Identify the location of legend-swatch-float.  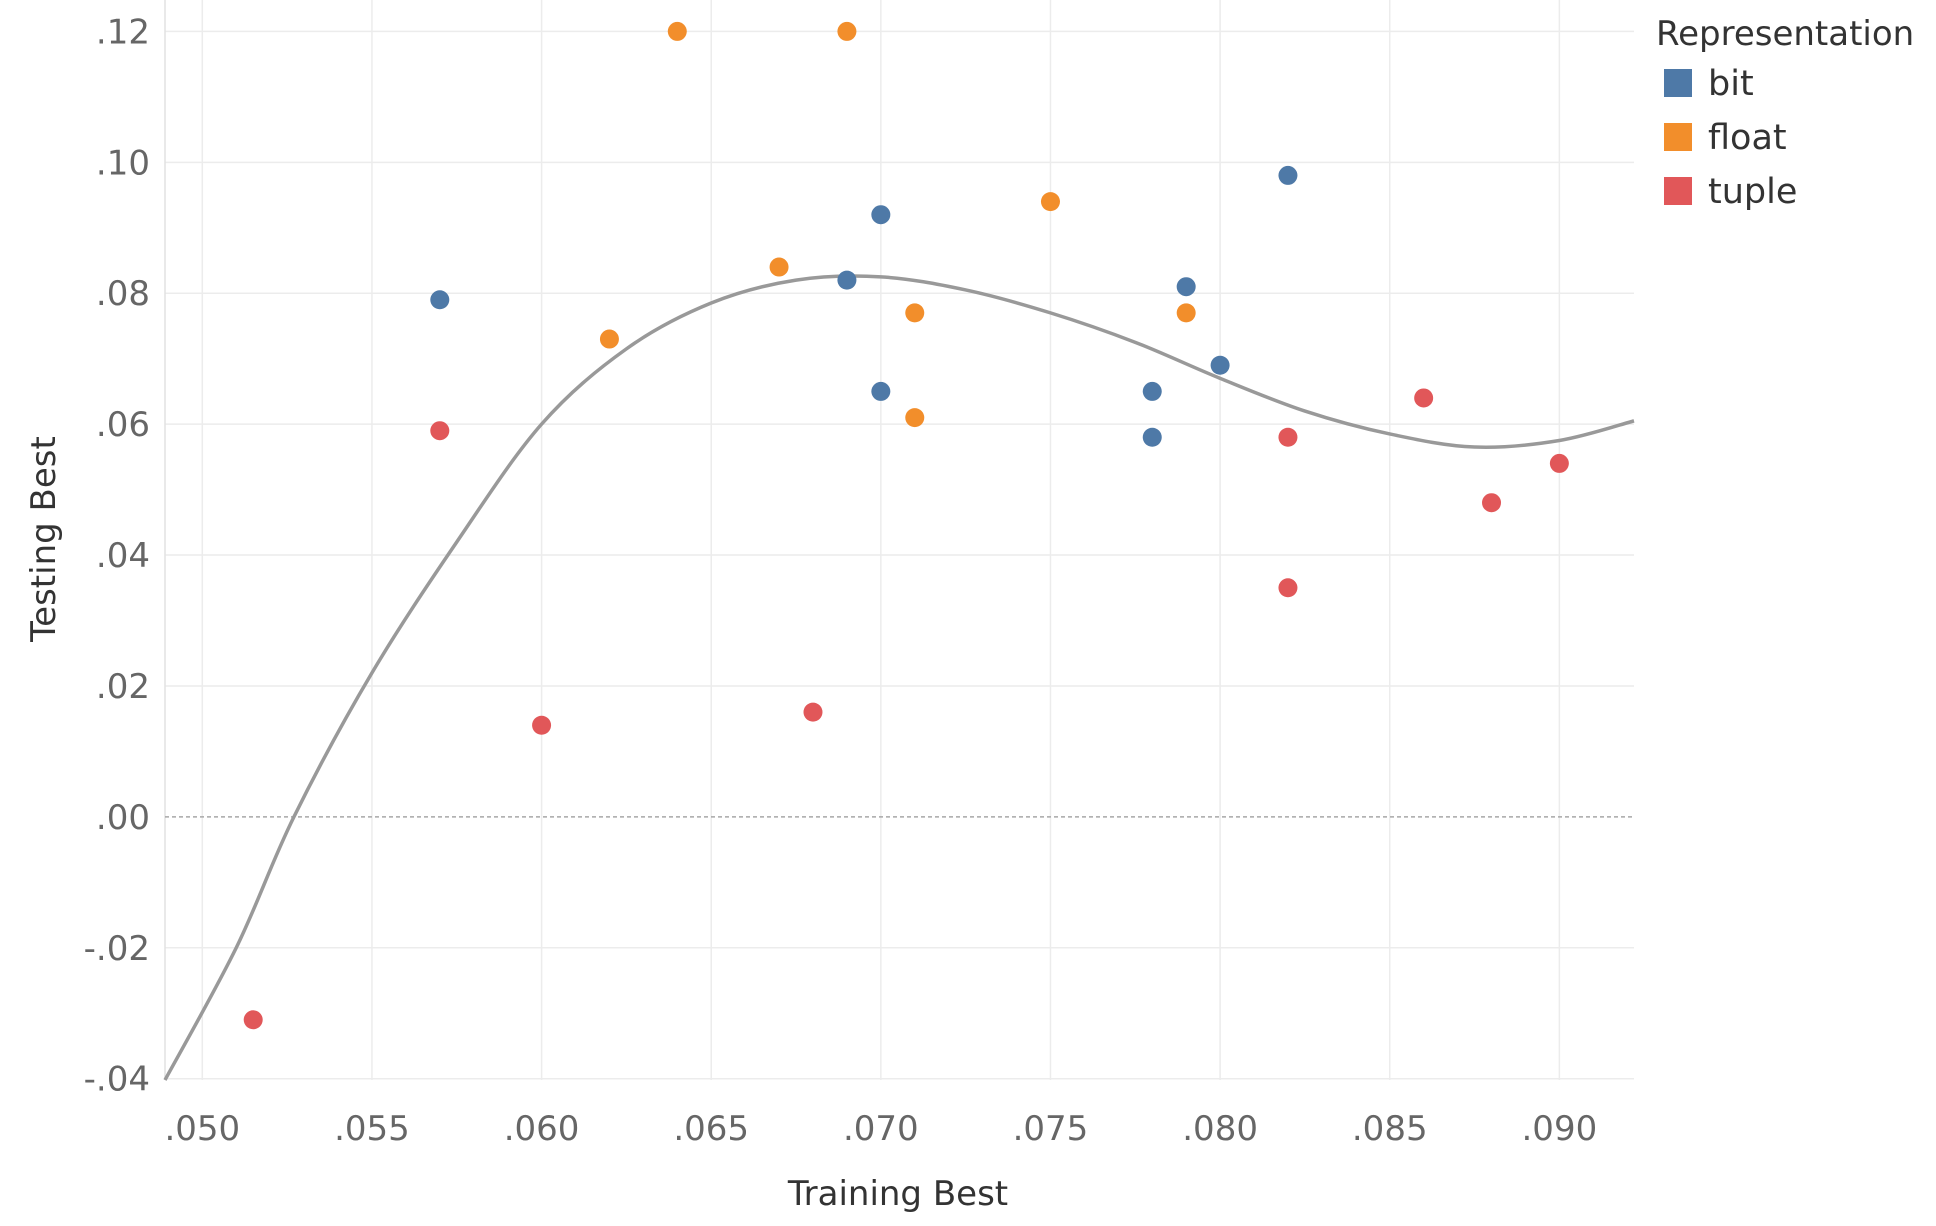
(1678, 137).